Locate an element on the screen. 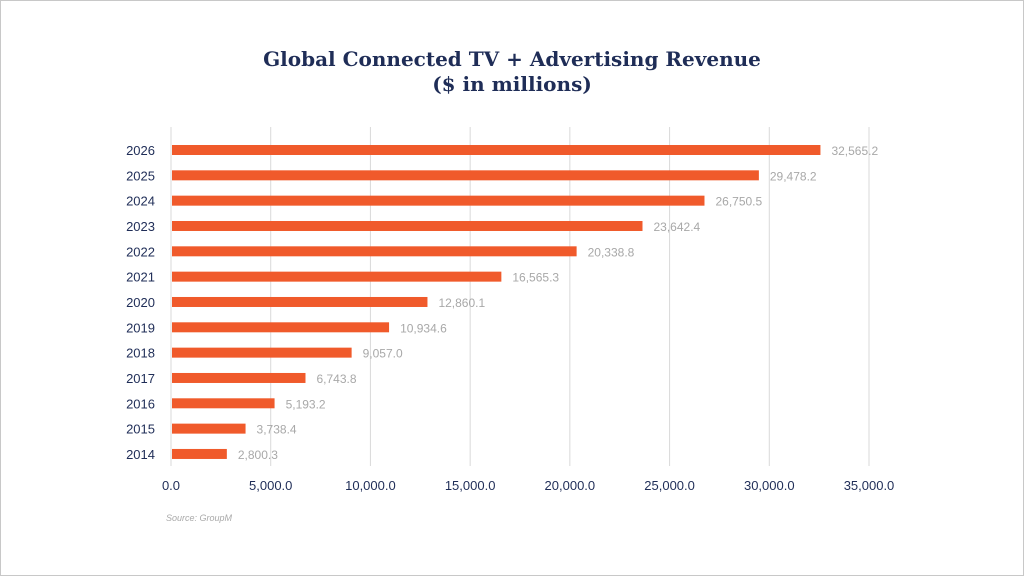 The height and width of the screenshot is (576, 1024). value-label: 9,057.0 is located at coordinates (383, 354).